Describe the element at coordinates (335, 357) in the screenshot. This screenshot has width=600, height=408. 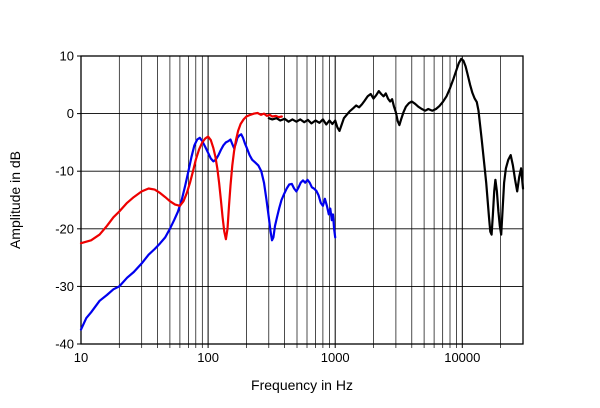
I see `x-tick-label: 1000` at that location.